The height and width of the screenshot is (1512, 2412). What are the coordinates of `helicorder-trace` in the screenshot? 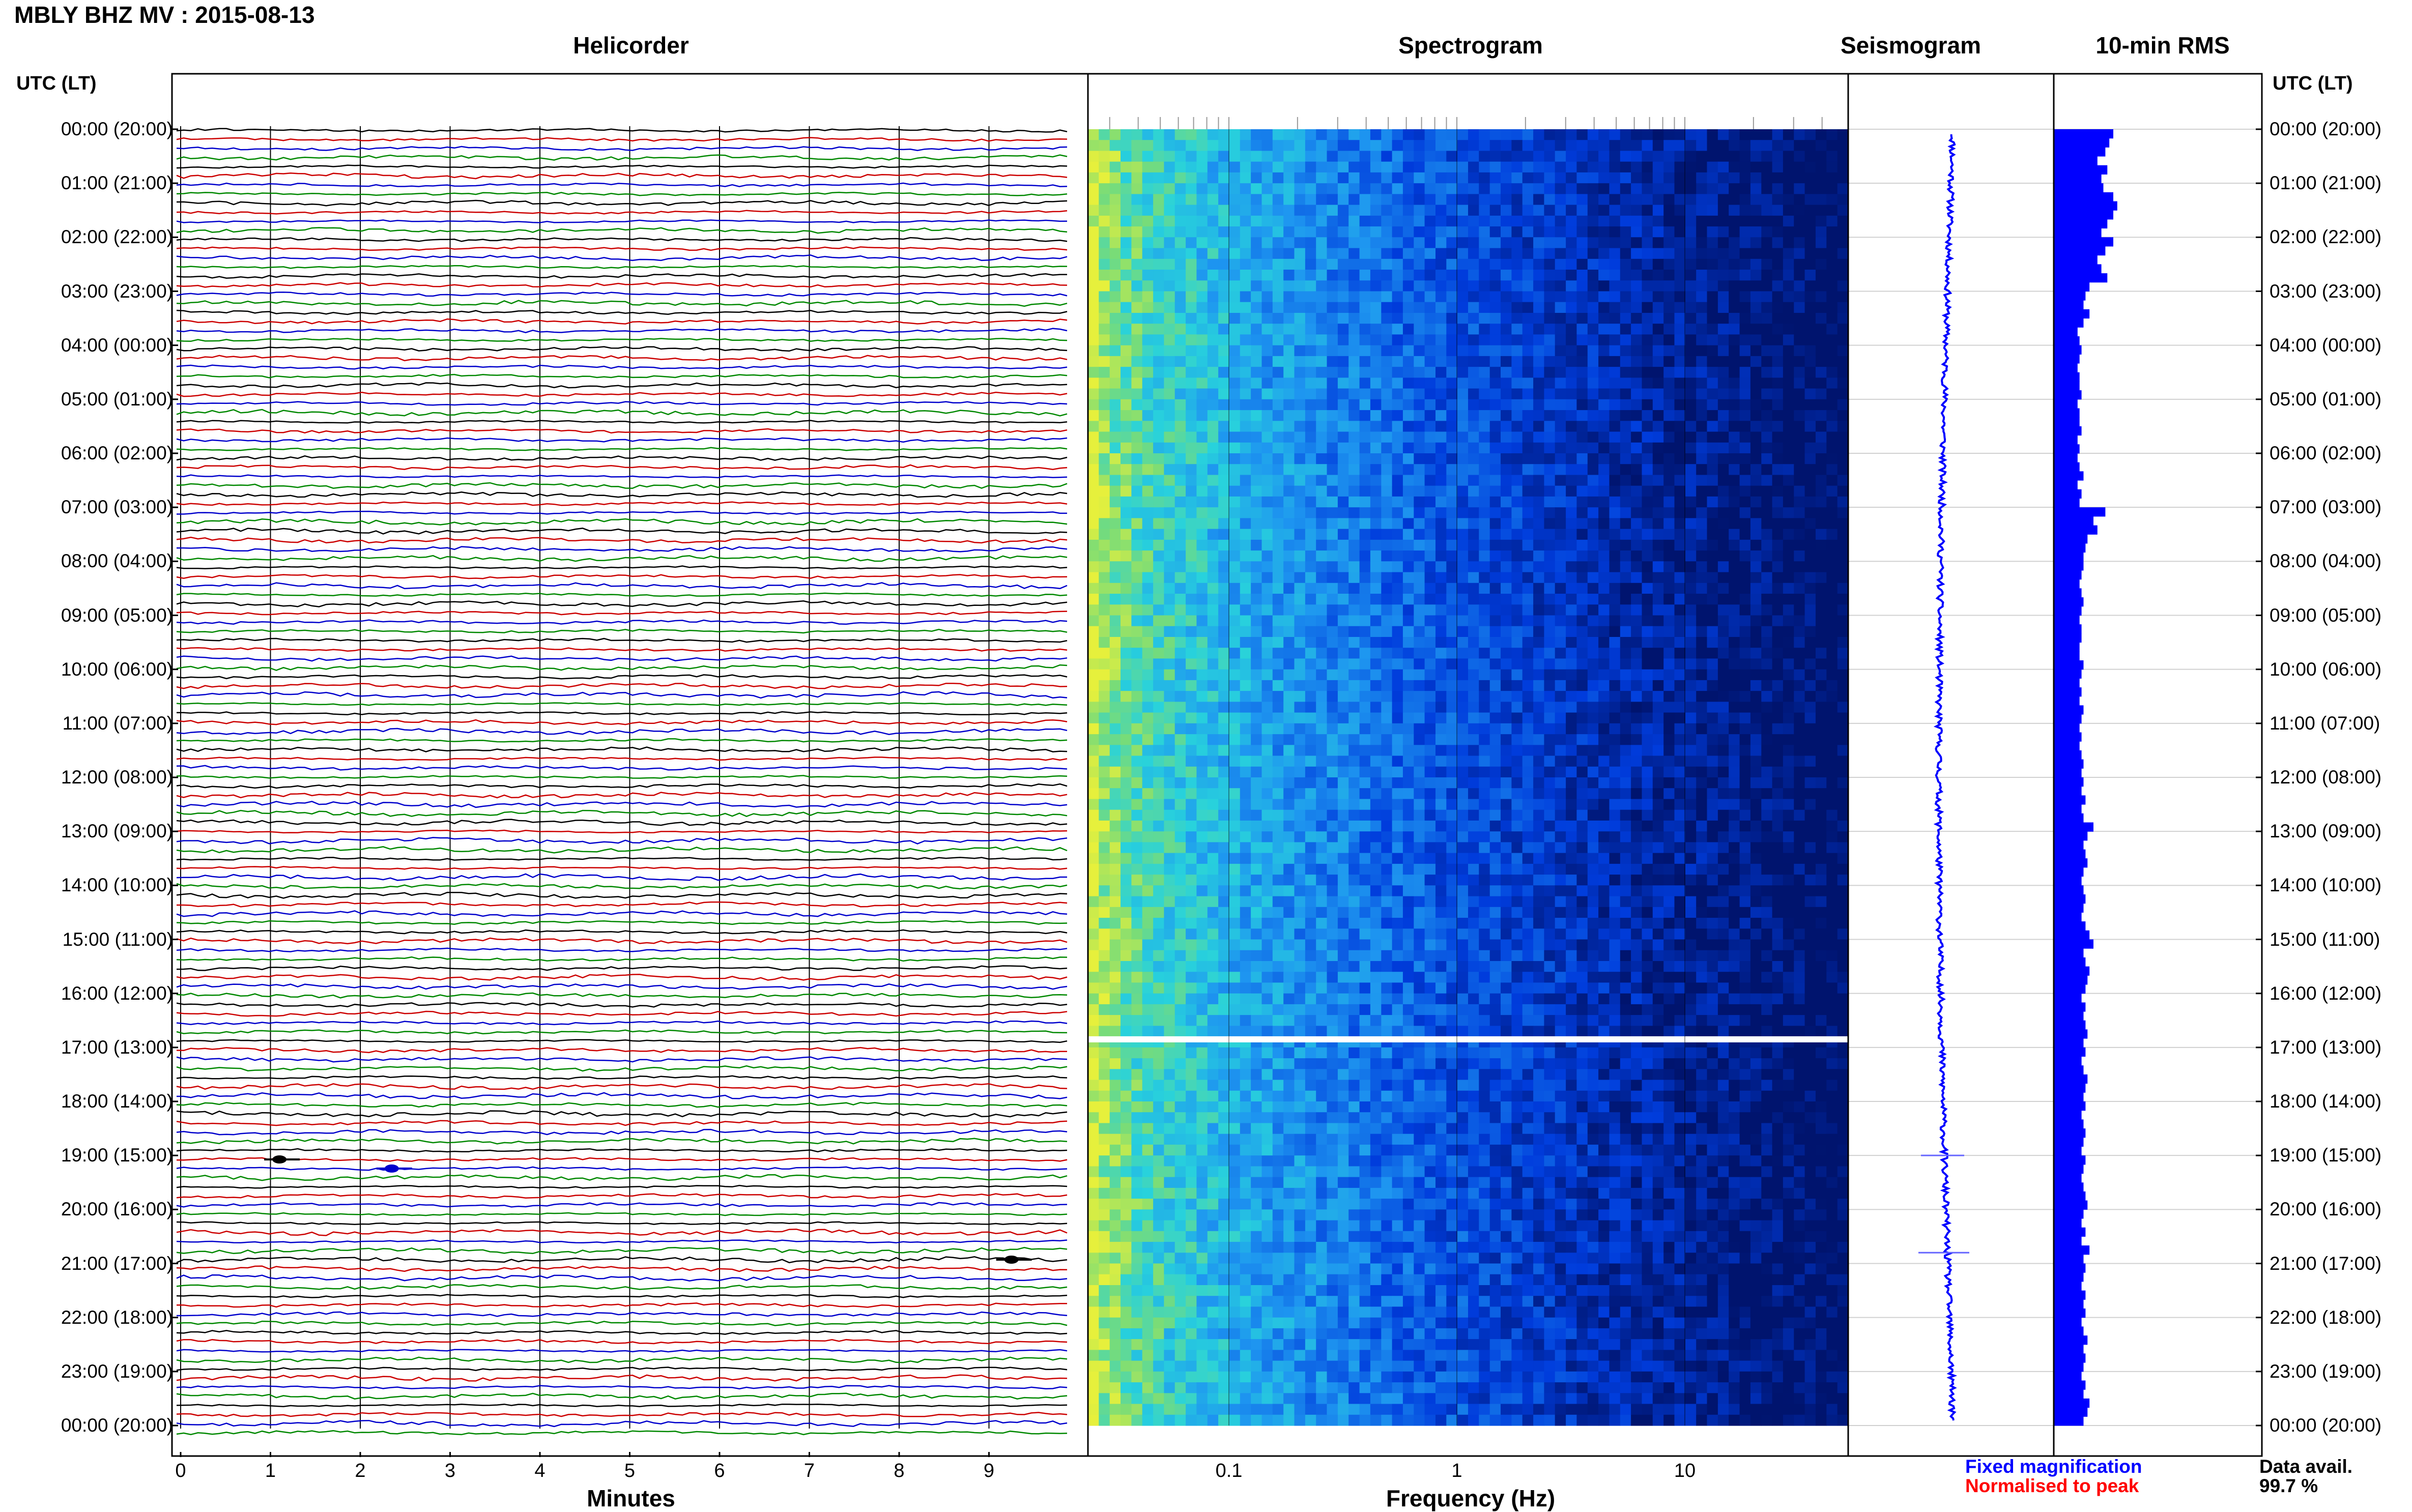 It's located at (622, 1078).